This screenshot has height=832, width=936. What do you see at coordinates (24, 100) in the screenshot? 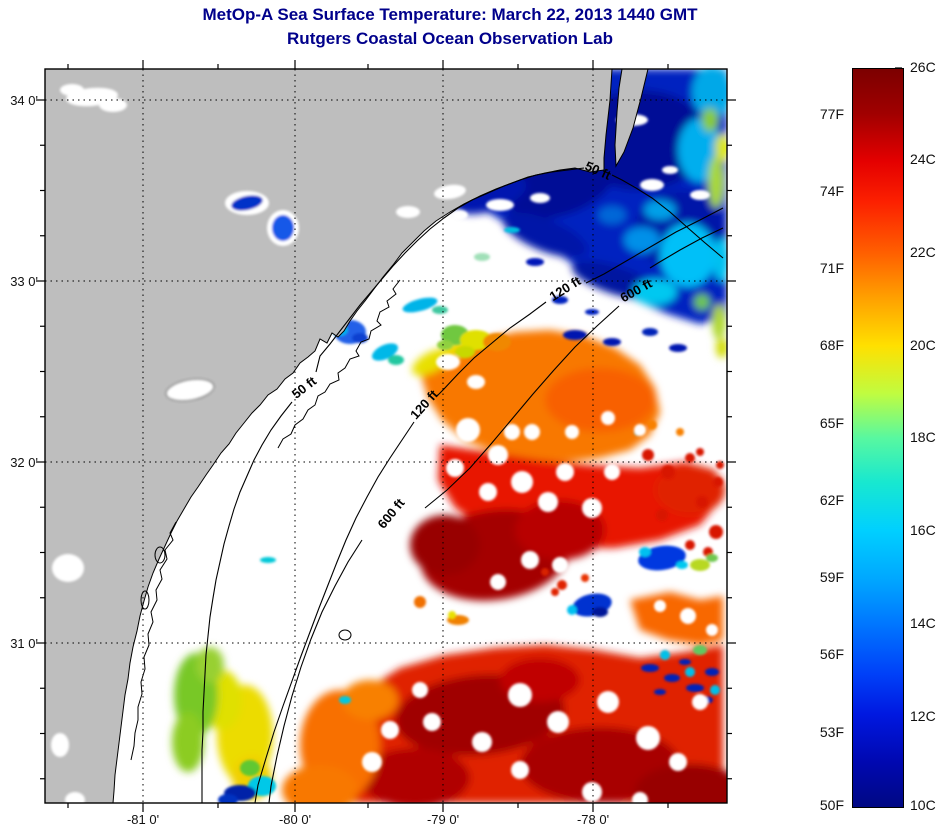
I see `y-axis-tick-label: 34 0'` at bounding box center [24, 100].